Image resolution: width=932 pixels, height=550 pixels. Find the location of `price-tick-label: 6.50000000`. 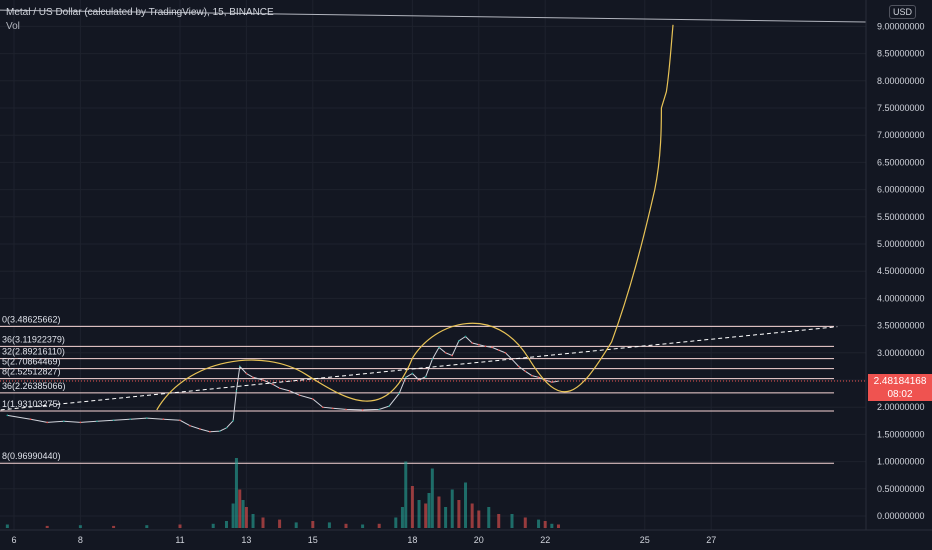

price-tick-label: 6.50000000 is located at coordinates (901, 162).